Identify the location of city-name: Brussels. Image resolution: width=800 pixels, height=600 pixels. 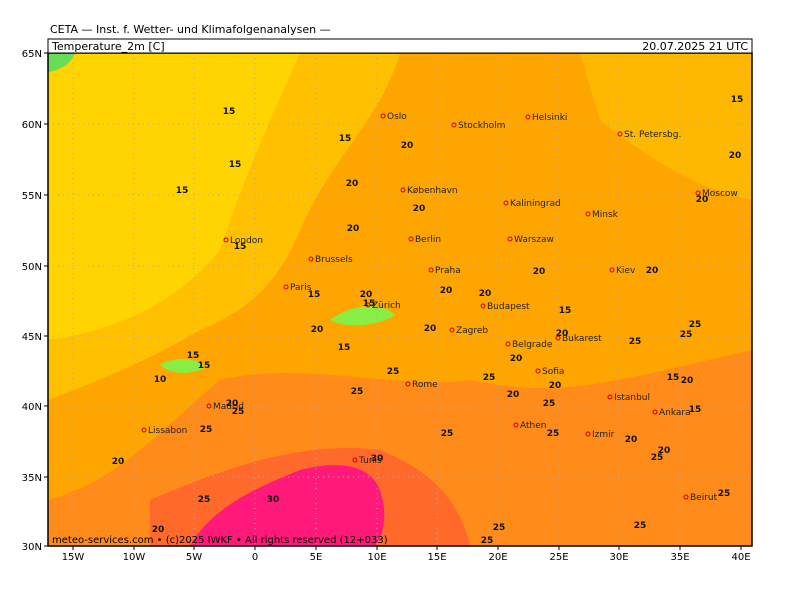
(334, 260).